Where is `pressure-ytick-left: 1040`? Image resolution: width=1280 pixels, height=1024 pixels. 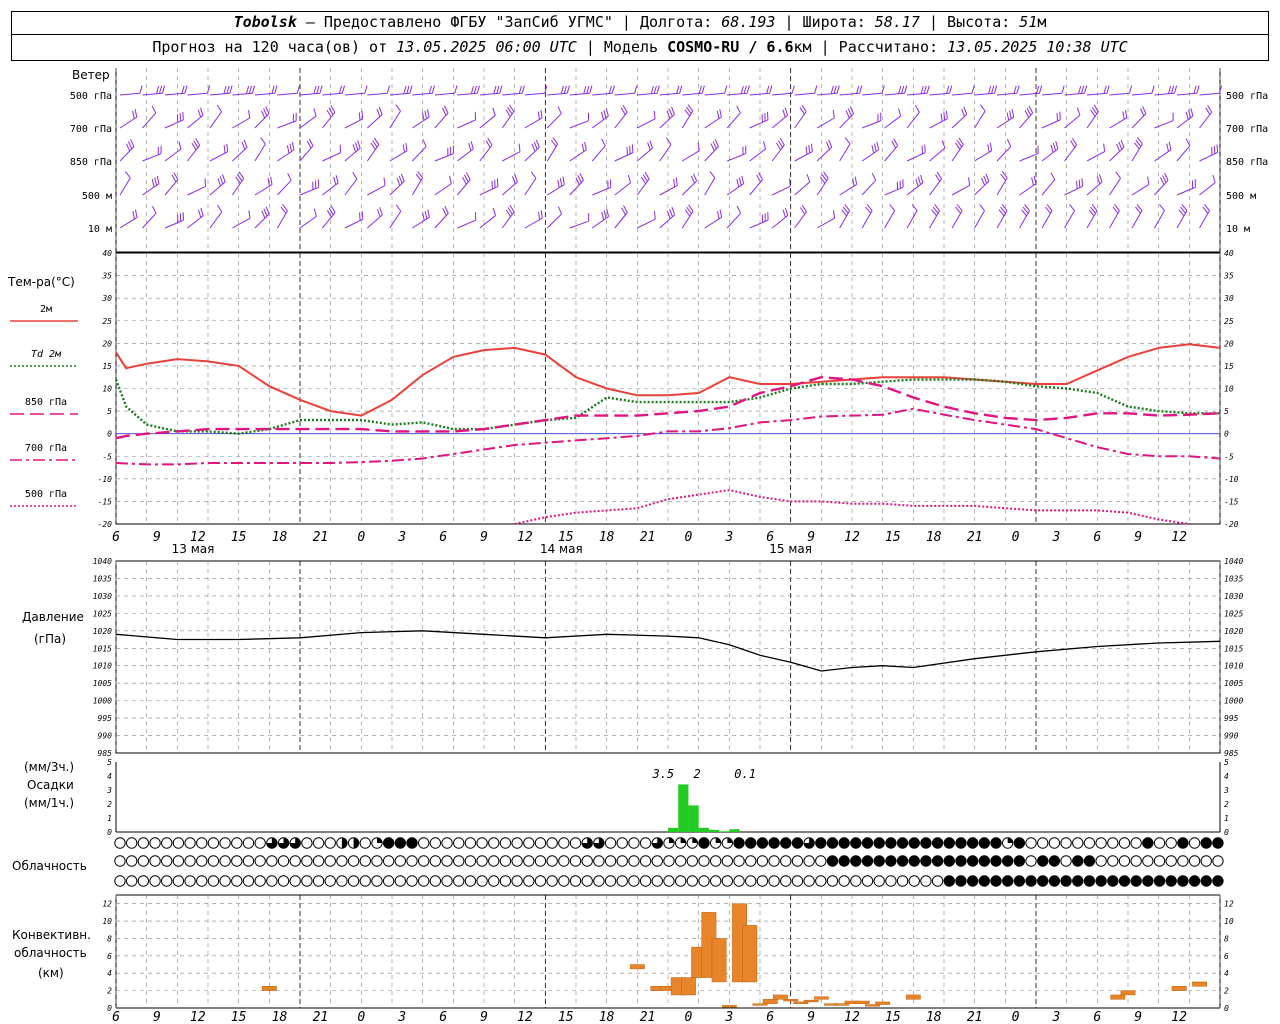 pressure-ytick-left: 1040 is located at coordinates (102, 561).